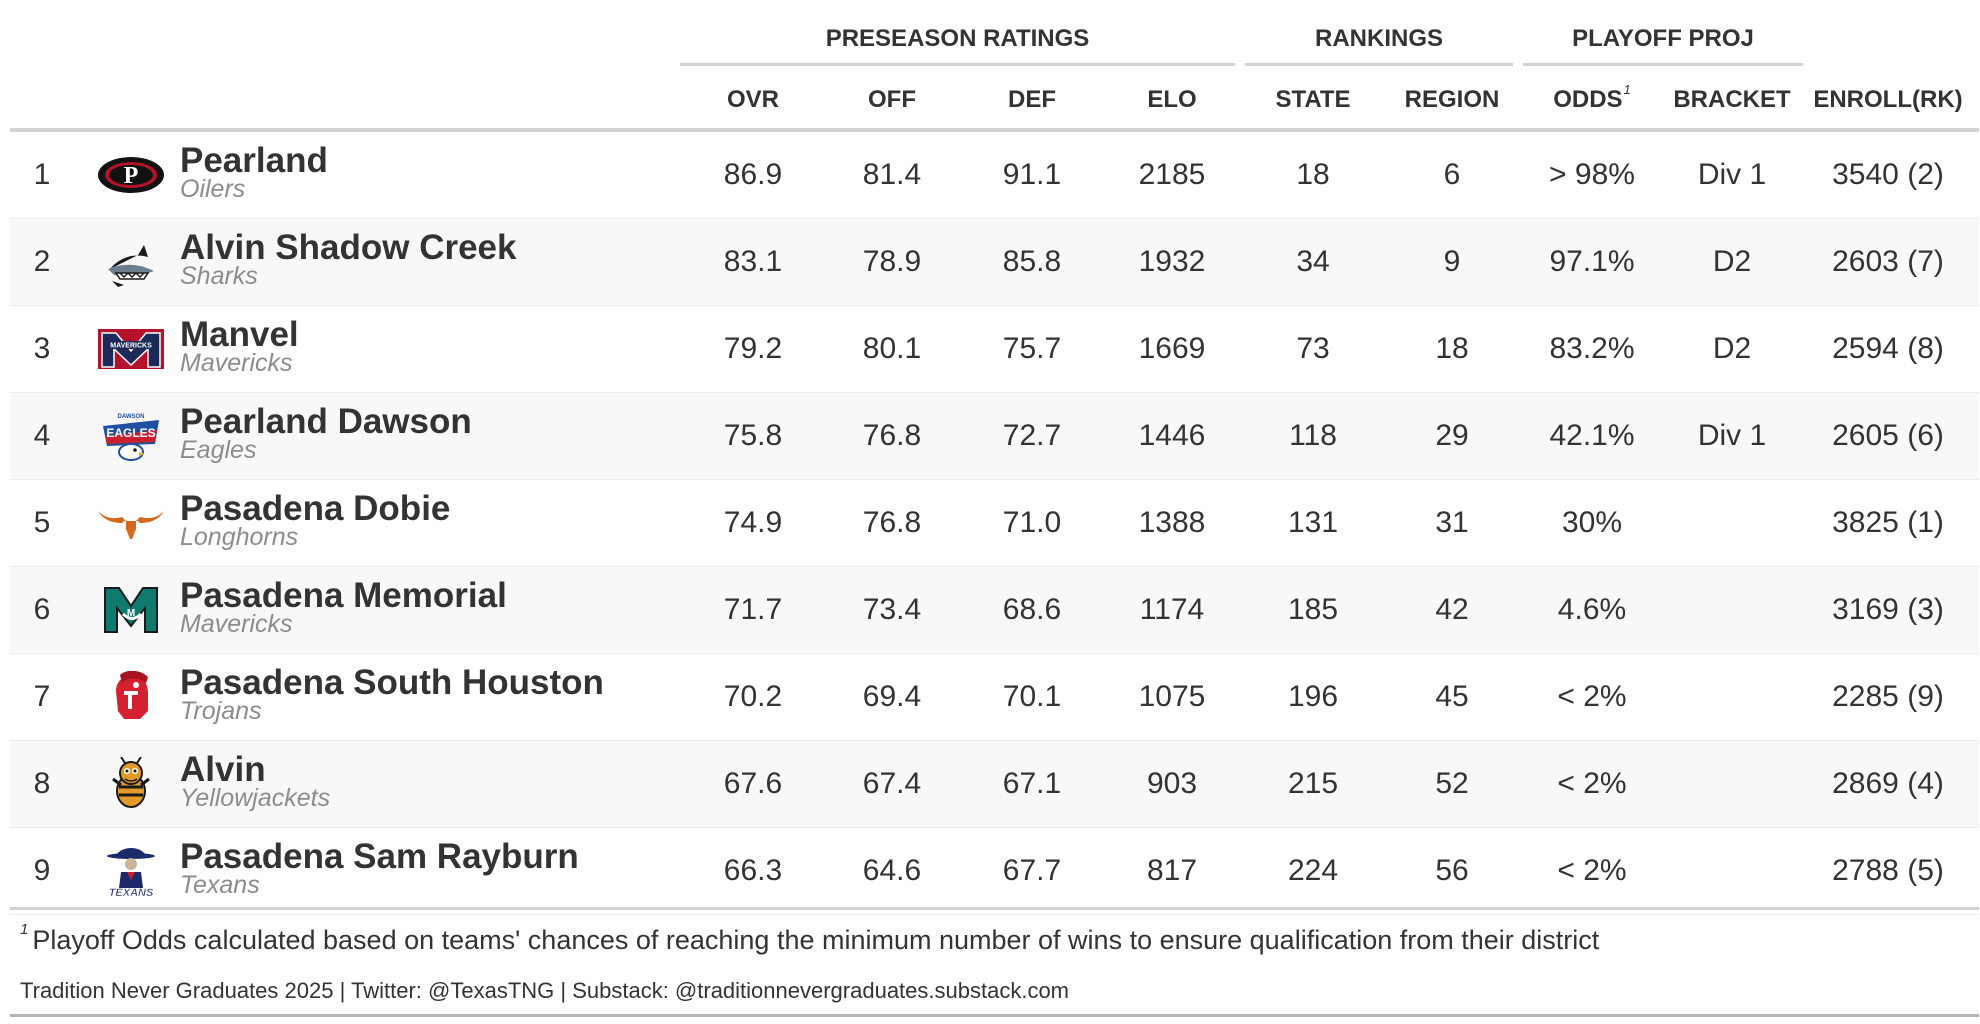 The width and height of the screenshot is (1980, 1024). What do you see at coordinates (1592, 261) in the screenshot?
I see `cell-odds: 97.1%` at bounding box center [1592, 261].